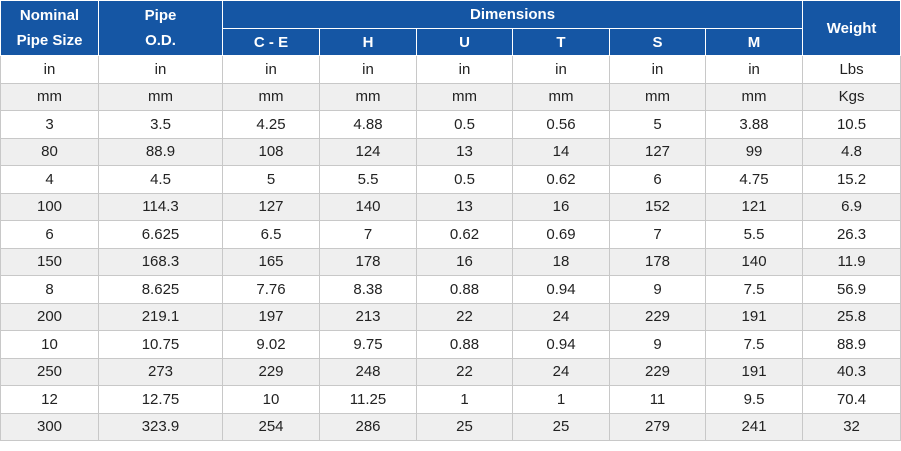  What do you see at coordinates (561, 371) in the screenshot?
I see `cell-t: 24` at bounding box center [561, 371].